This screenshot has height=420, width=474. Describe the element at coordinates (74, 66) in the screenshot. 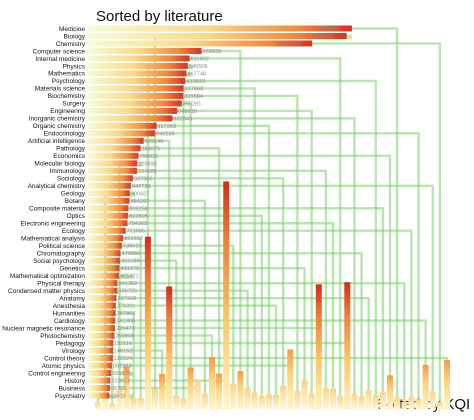

I see `category-label: Physics` at that location.